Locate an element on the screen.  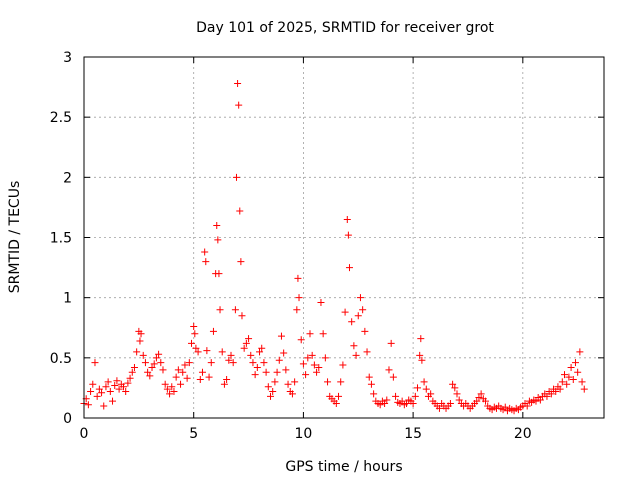
y-tick-label: 2.5 is located at coordinates (61, 118).